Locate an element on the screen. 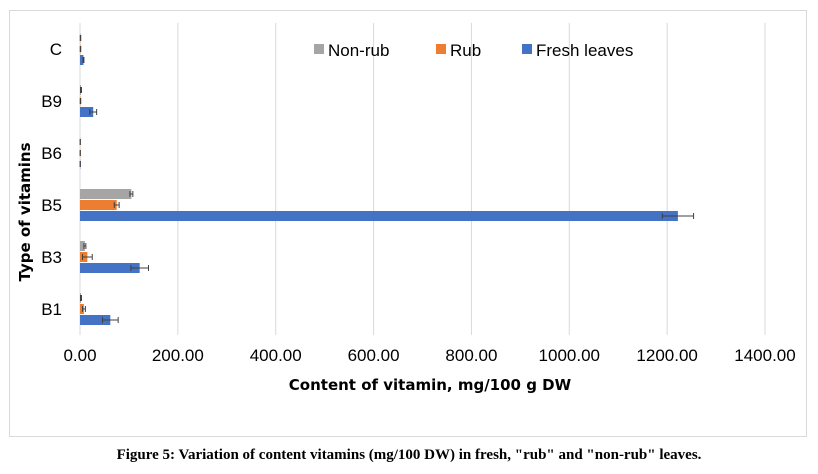  x-tick-label: 400.00 is located at coordinates (276, 355).